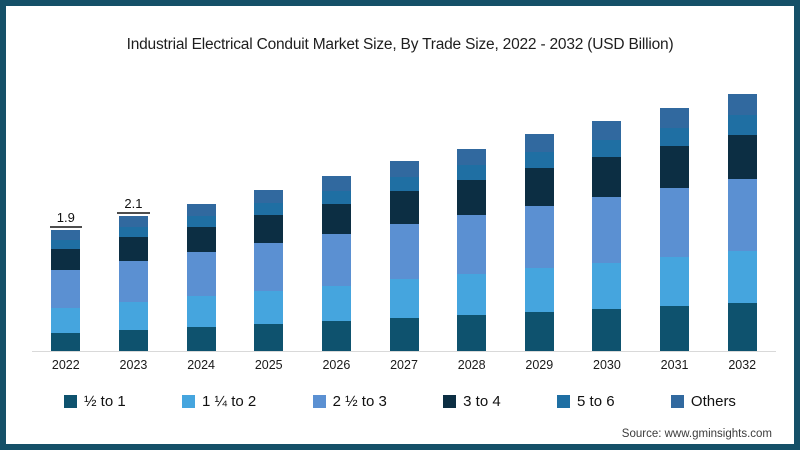 Image resolution: width=800 pixels, height=450 pixels. Describe the element at coordinates (607, 365) in the screenshot. I see `x-axis-label: 2030` at that location.